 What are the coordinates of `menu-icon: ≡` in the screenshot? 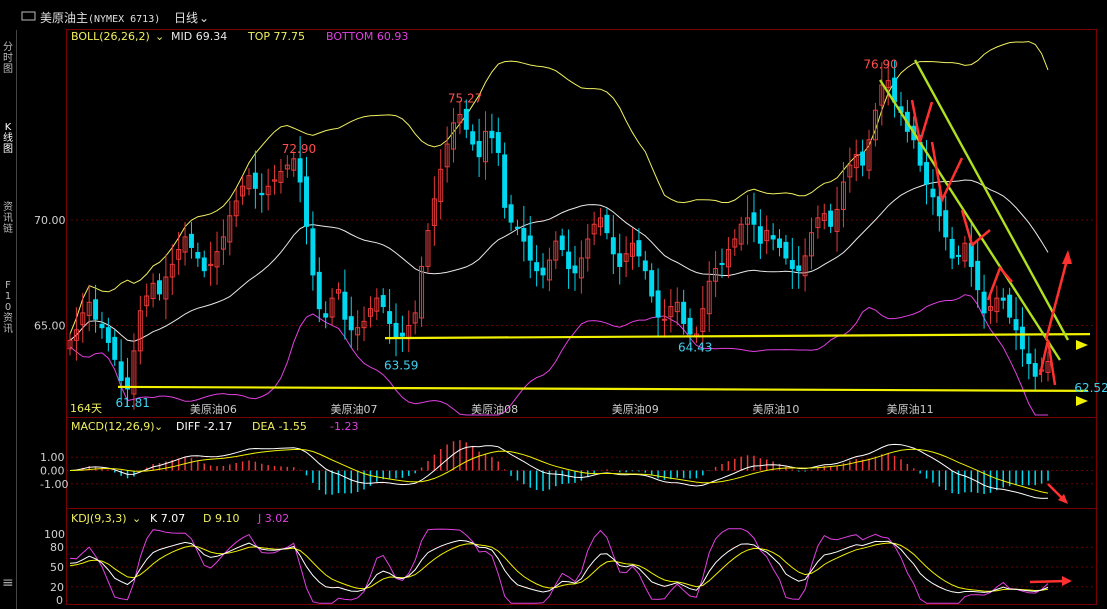 It's located at (8, 583).